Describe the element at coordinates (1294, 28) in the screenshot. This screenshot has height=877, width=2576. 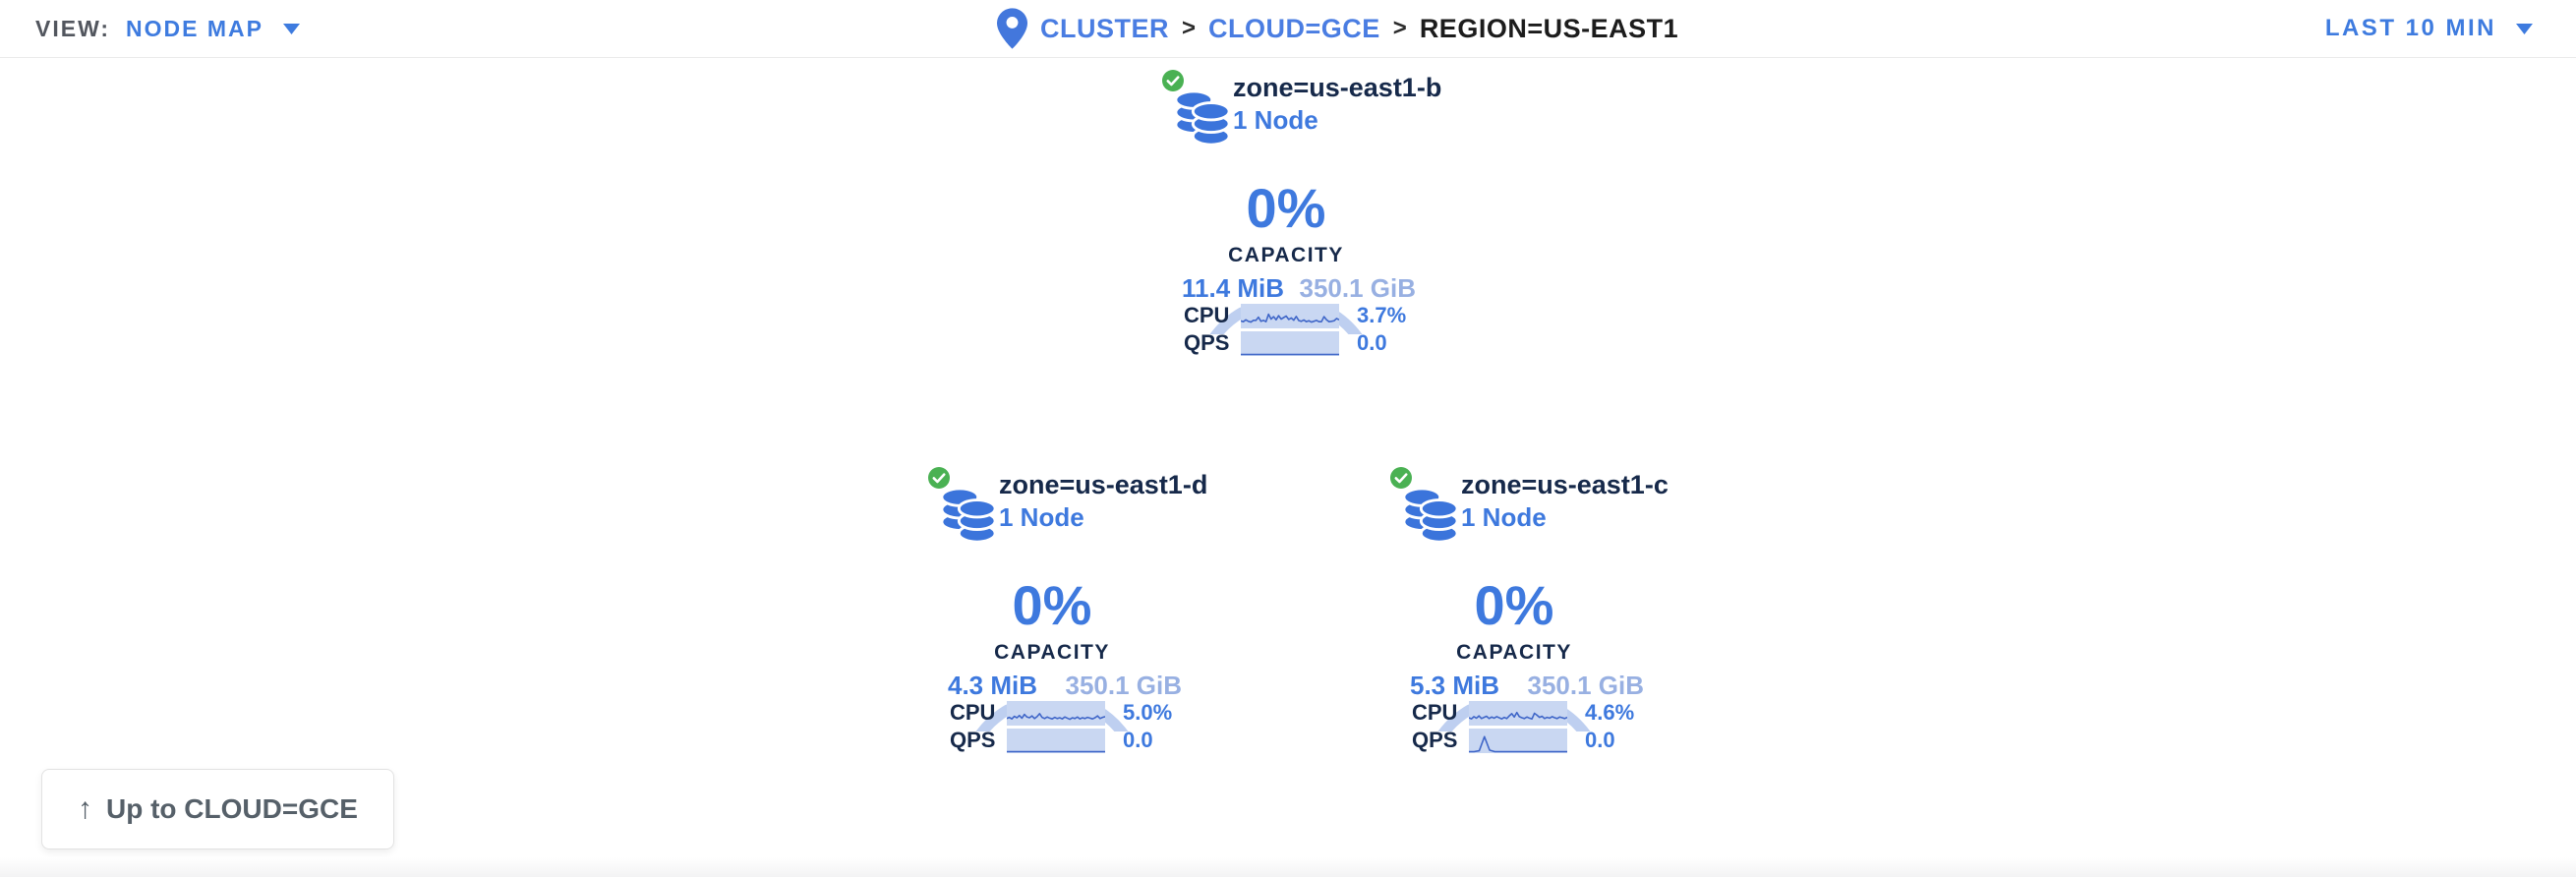
I see `breadcrumb-cloud-gce: CLOUD=GCE` at that location.